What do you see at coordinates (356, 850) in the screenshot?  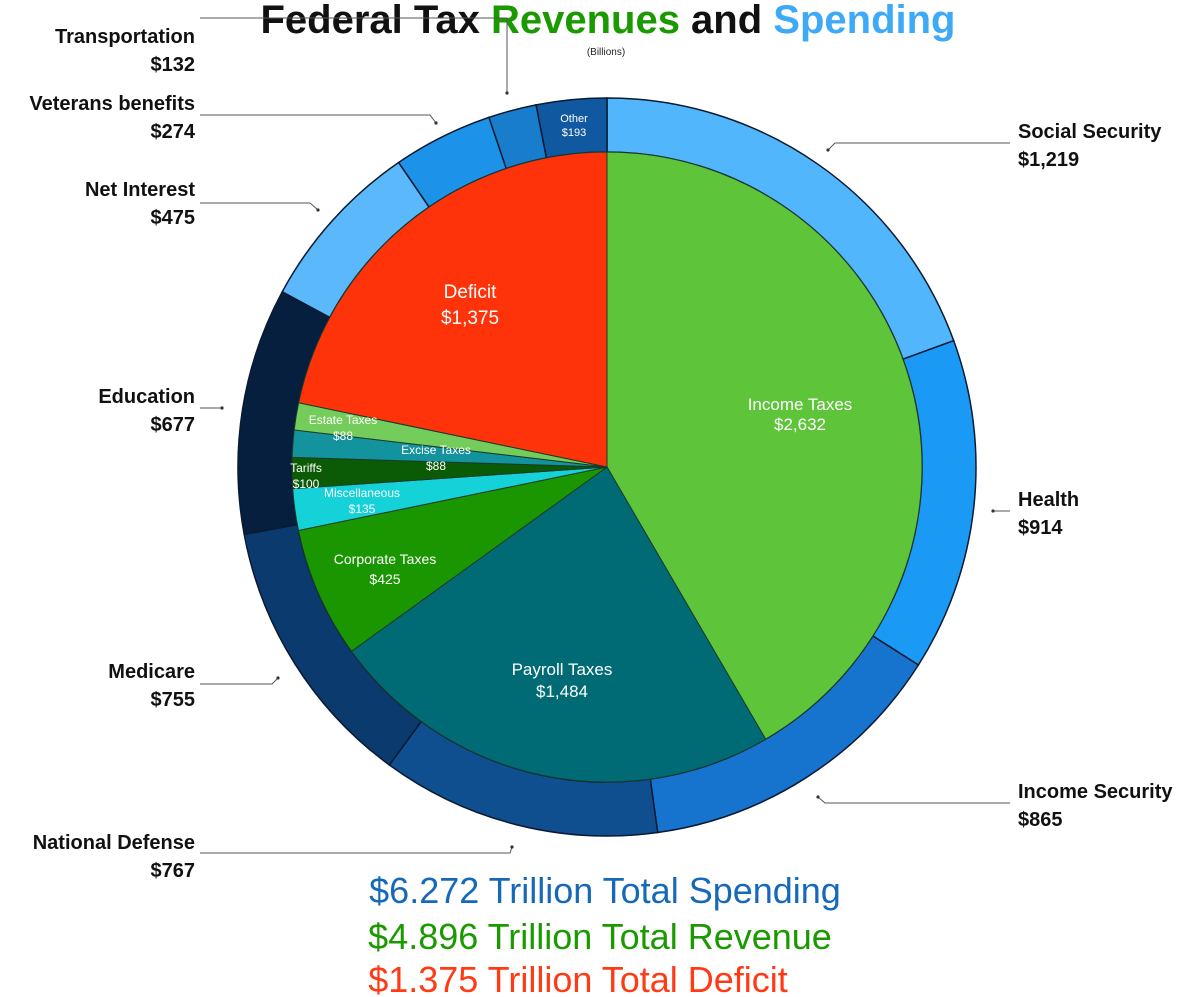 I see `national-defense-leader-line` at bounding box center [356, 850].